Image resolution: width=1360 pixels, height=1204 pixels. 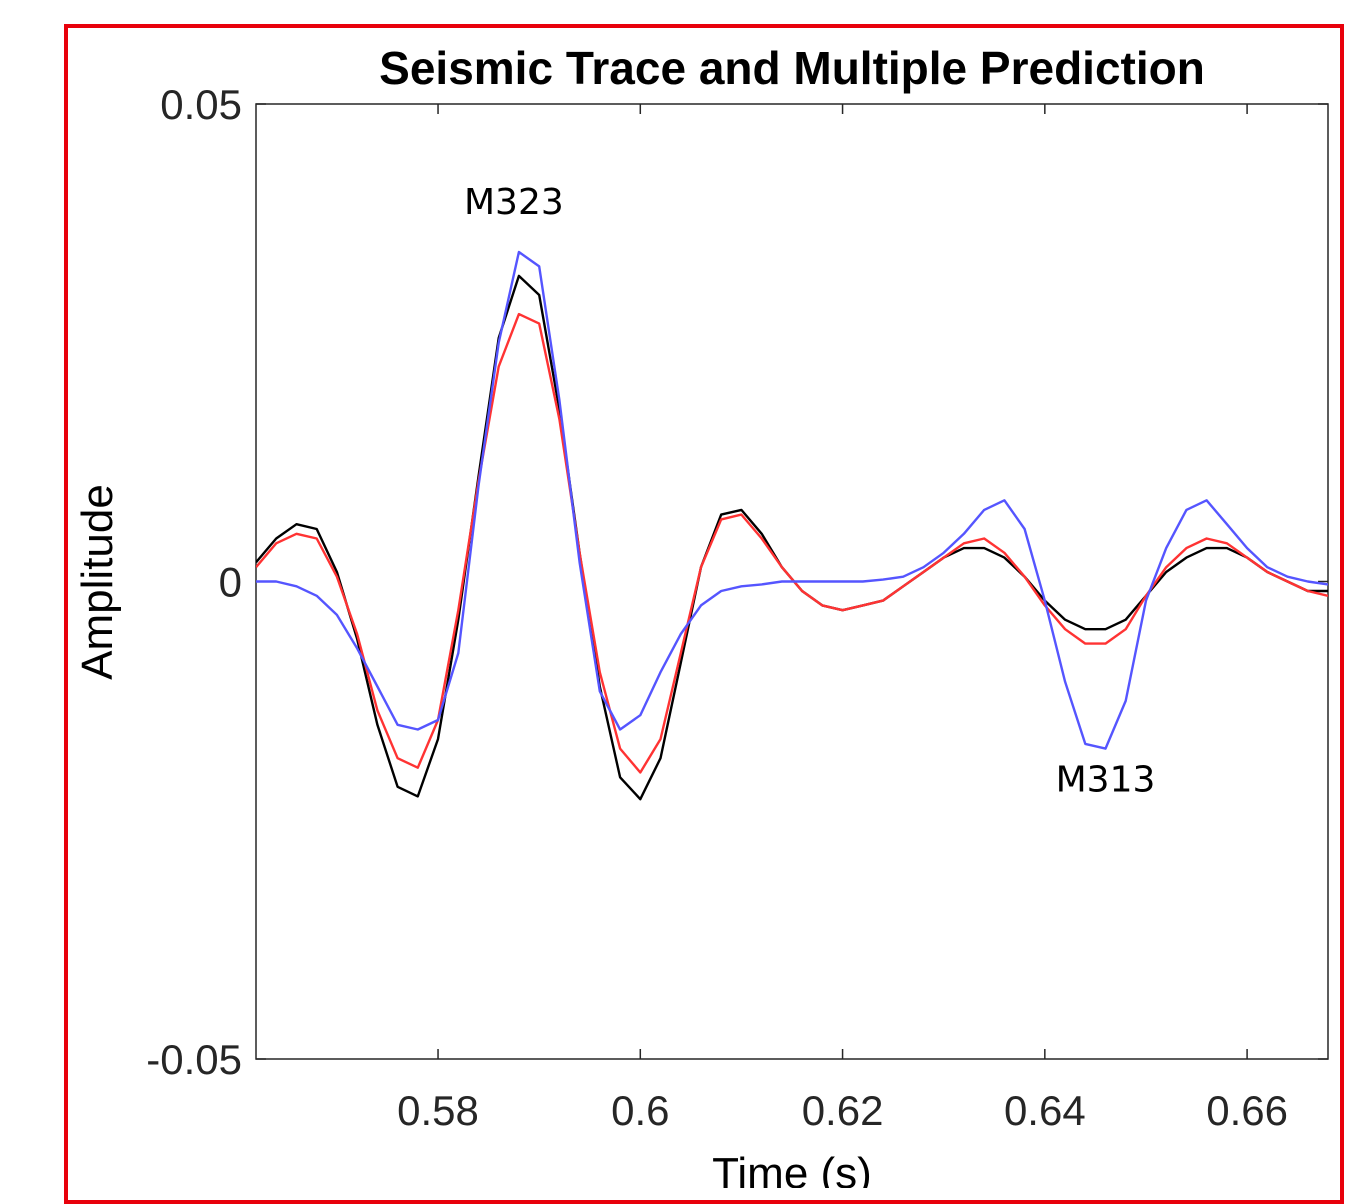 What do you see at coordinates (230, 582) in the screenshot?
I see `y-tick-label: 0` at bounding box center [230, 582].